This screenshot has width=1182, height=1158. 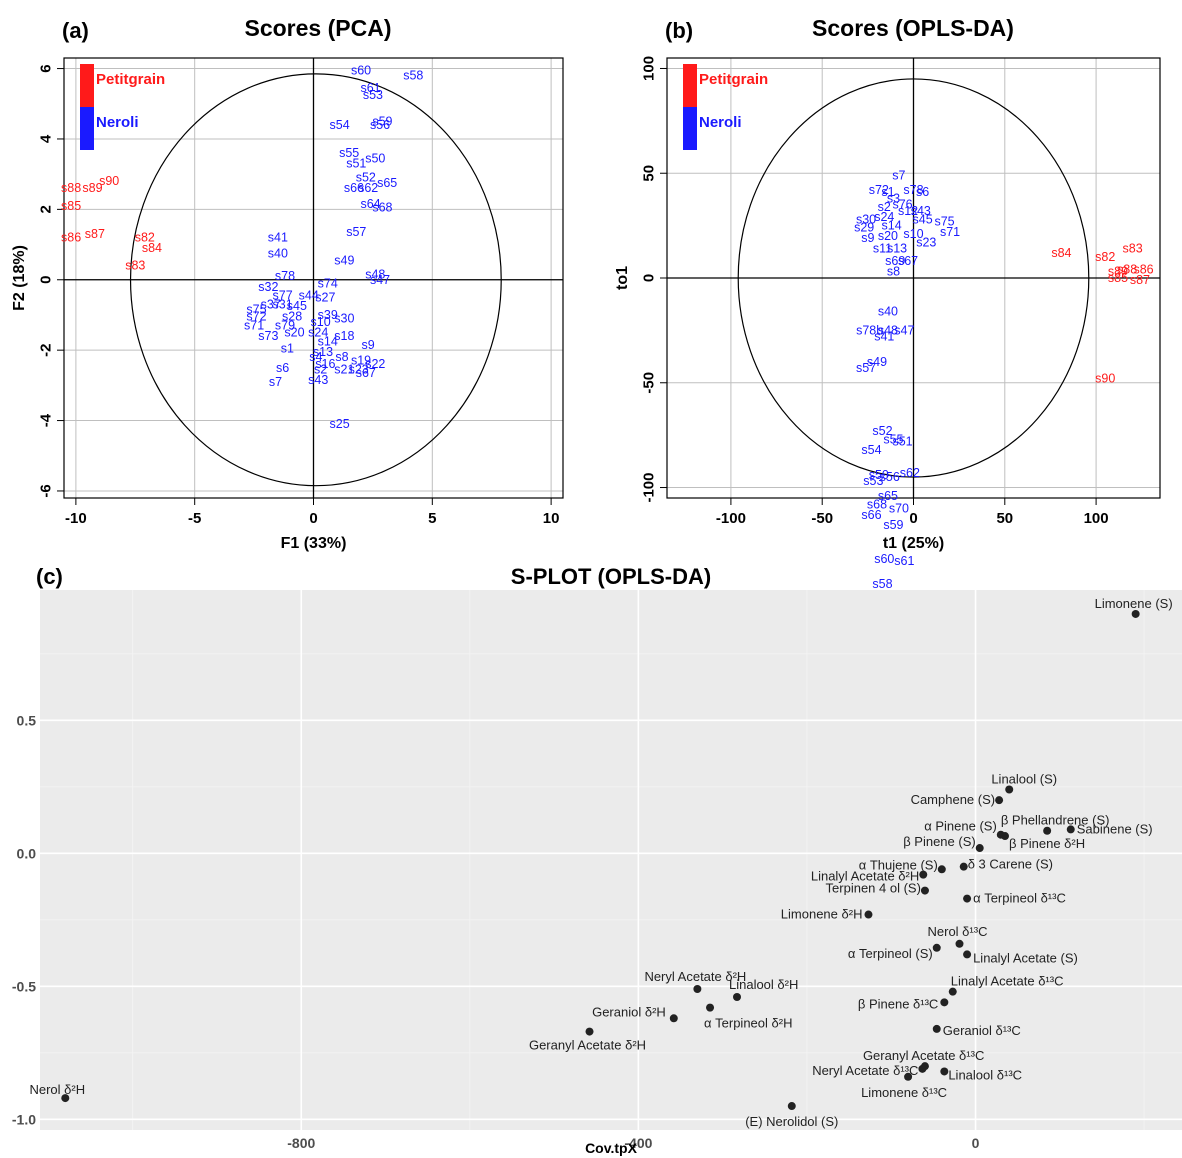 What do you see at coordinates (899, 508) in the screenshot?
I see `sample-point-s70: s70` at bounding box center [899, 508].